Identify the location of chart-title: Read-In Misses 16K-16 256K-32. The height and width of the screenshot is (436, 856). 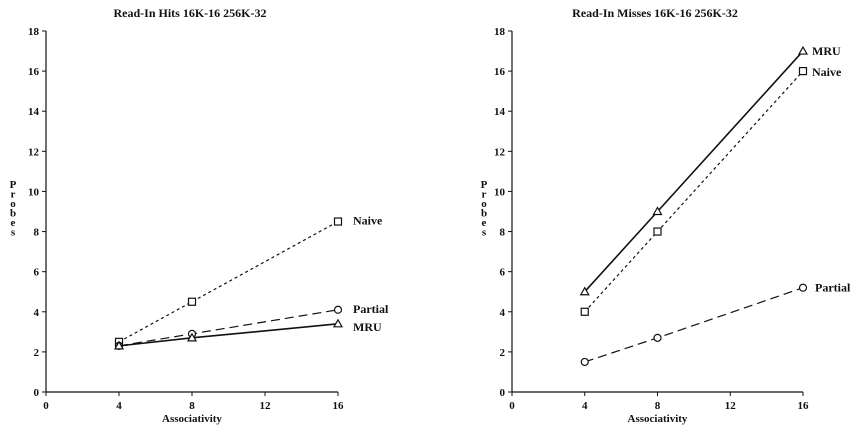
(655, 13).